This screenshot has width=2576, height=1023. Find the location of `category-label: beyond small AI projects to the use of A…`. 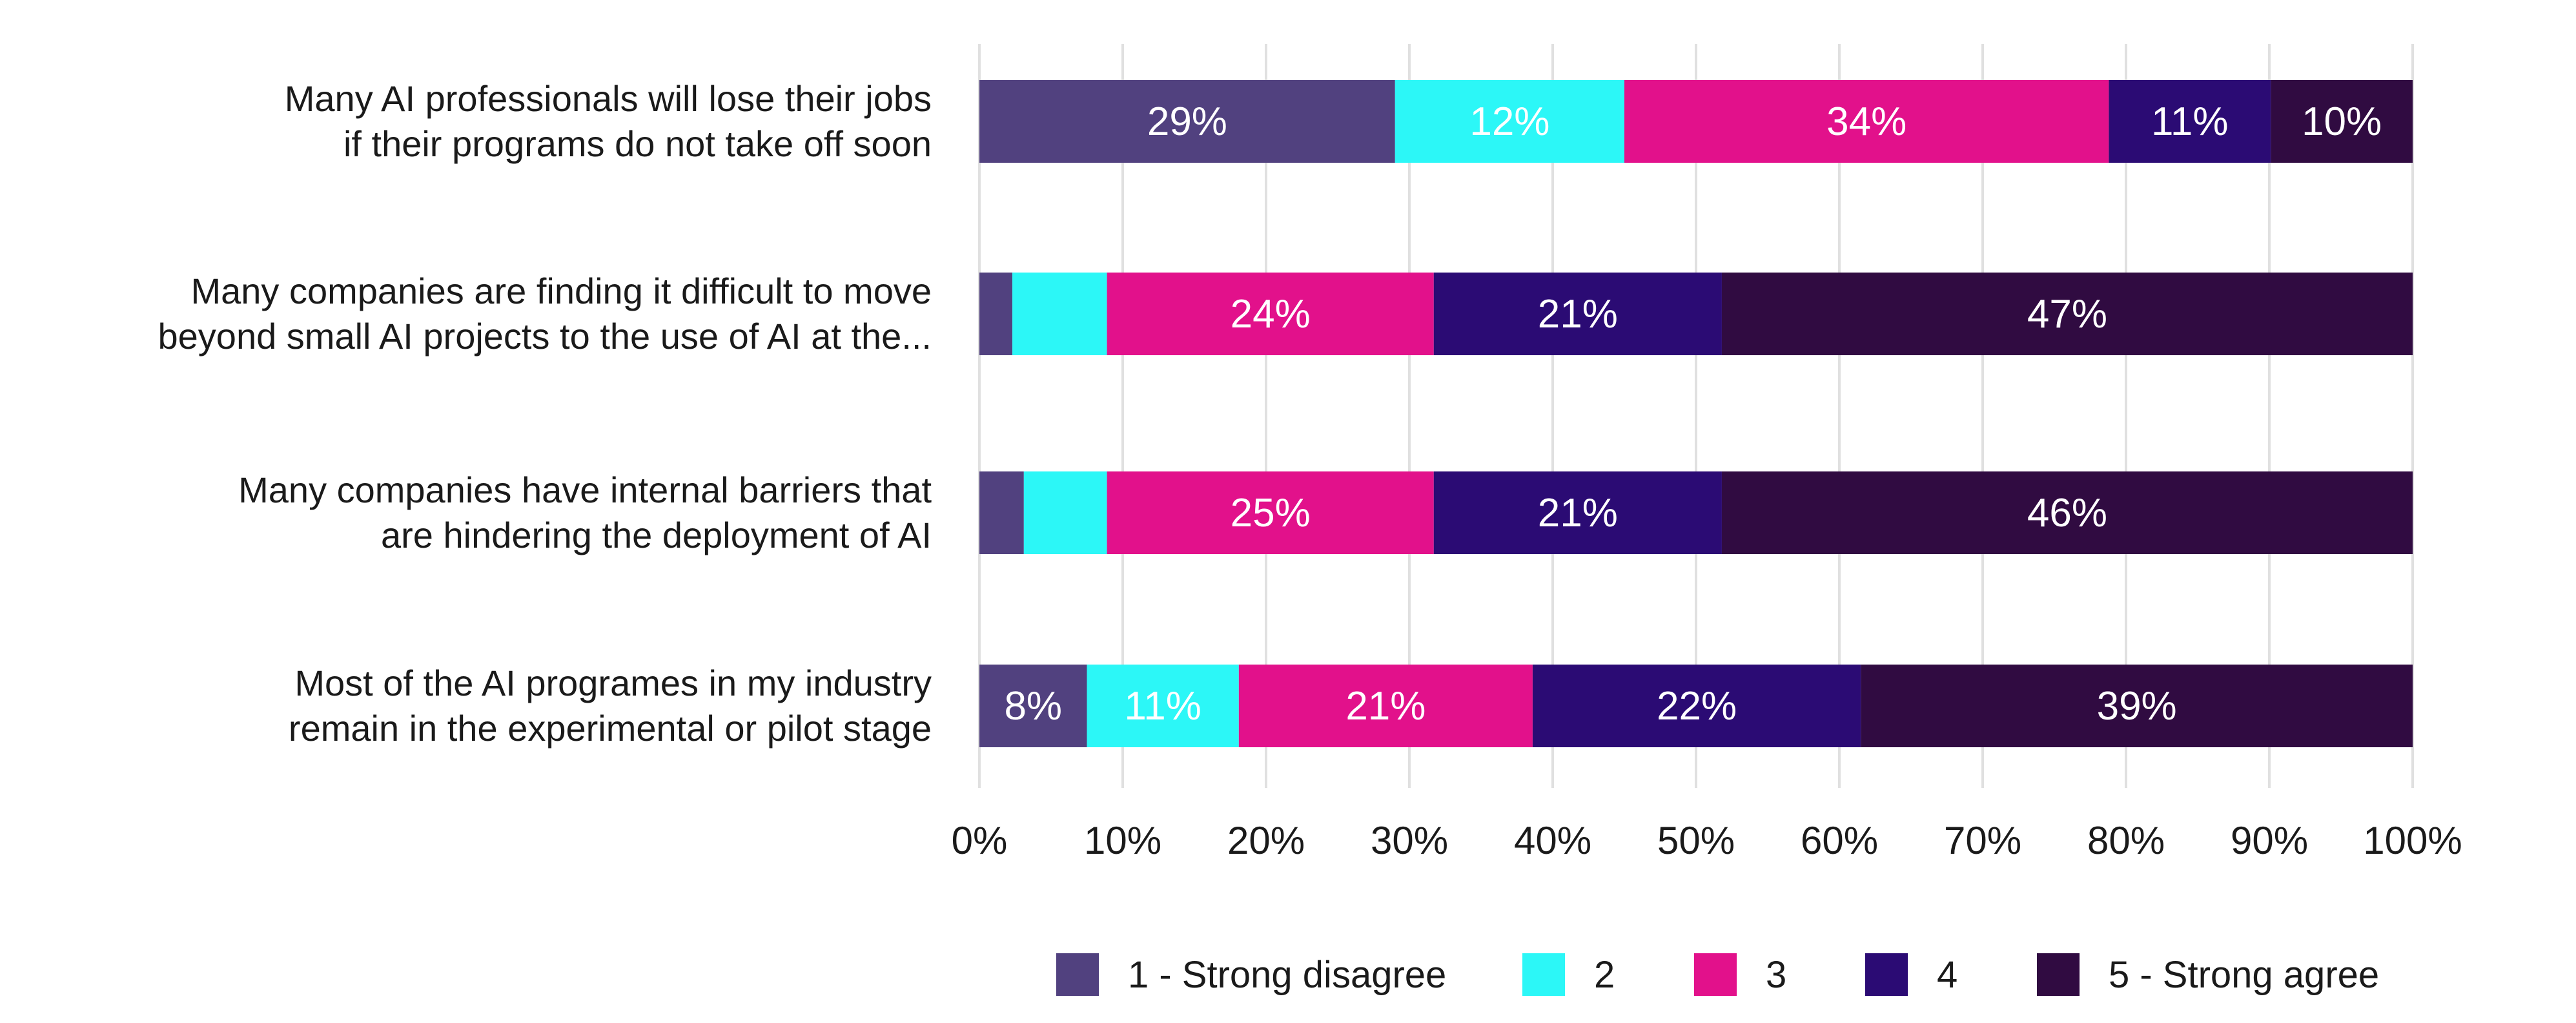

category-label: beyond small AI projects to the use of A… is located at coordinates (545, 336).